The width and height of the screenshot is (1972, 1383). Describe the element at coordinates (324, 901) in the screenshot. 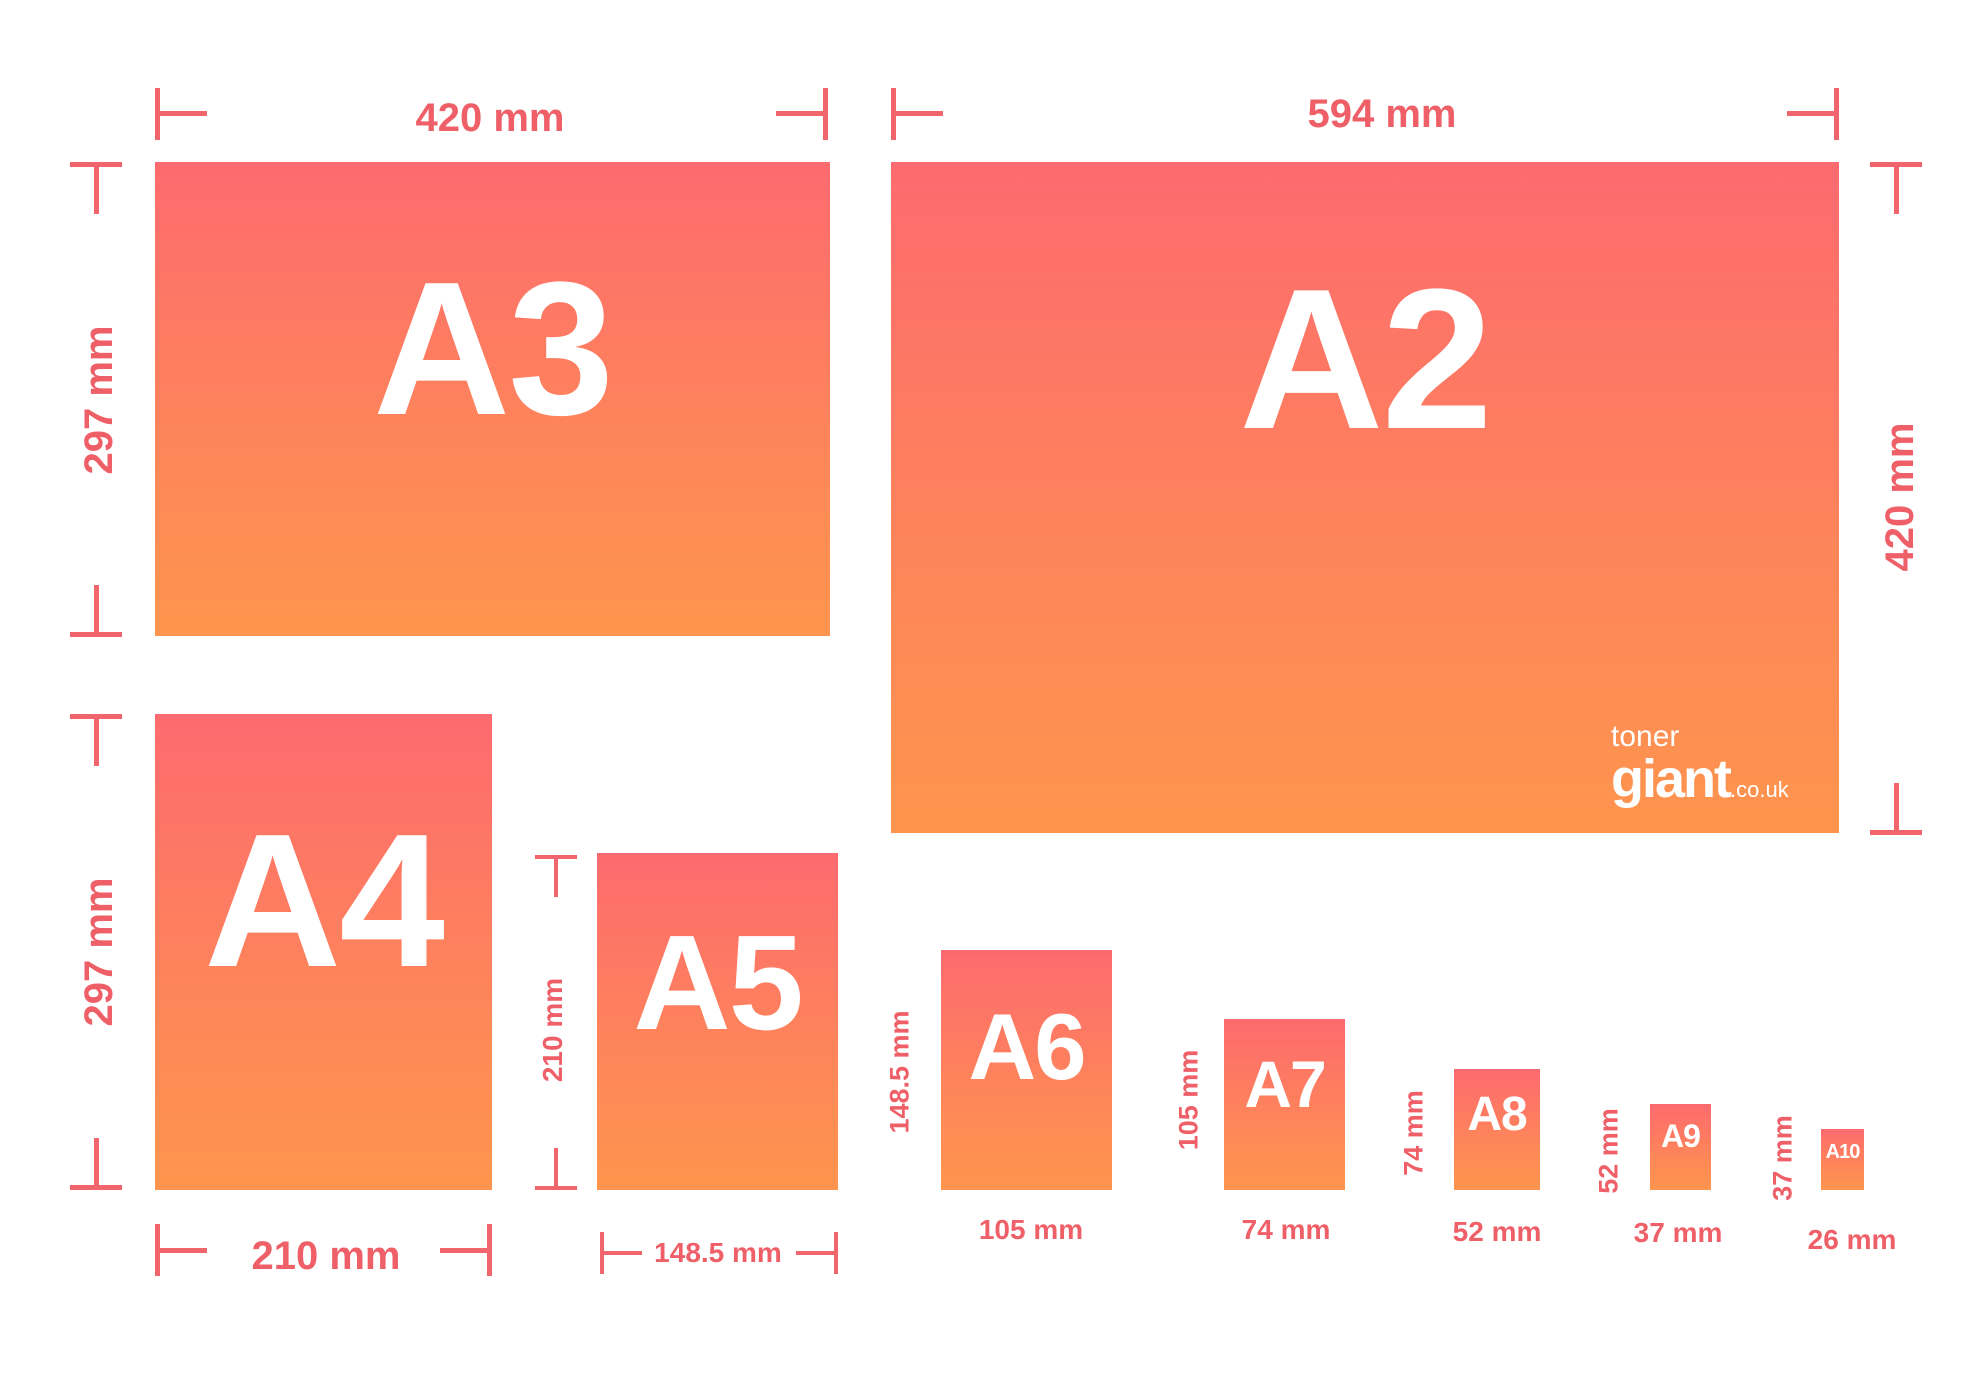

I see `sheet-a4-label: A4` at that location.